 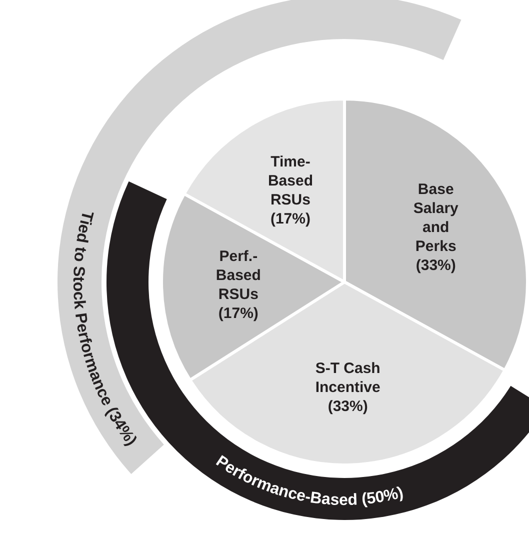 I want to click on slice-label: Base Salary and Perks, so click(x=436, y=218).